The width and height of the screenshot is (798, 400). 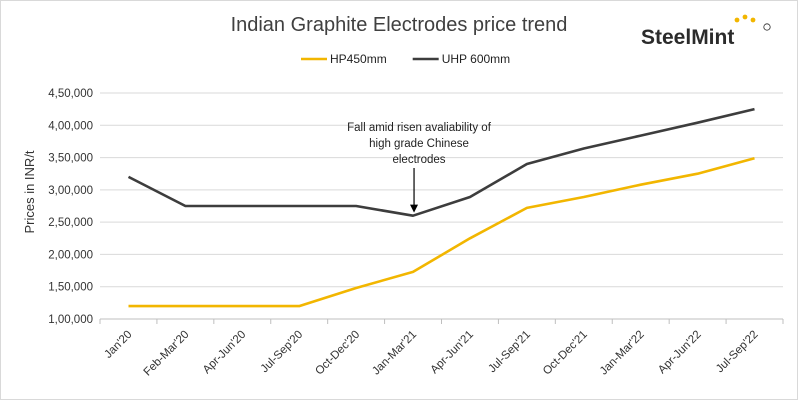 What do you see at coordinates (622, 353) in the screenshot?
I see `x-tick-label: Jan-Mar'22` at bounding box center [622, 353].